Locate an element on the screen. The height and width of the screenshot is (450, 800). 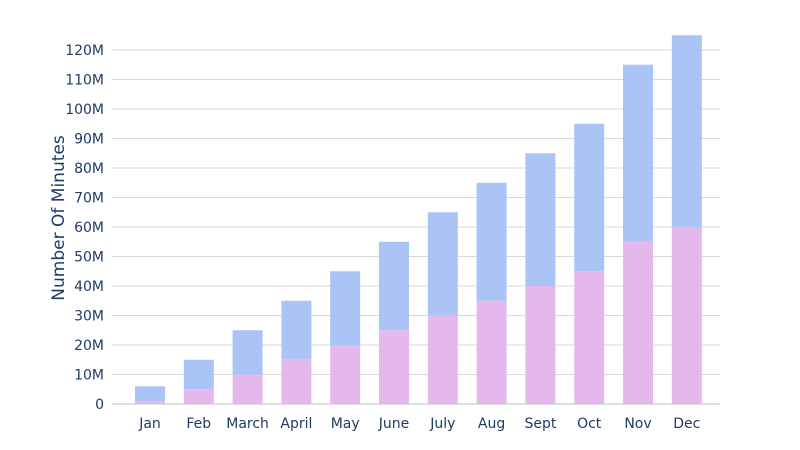
y-tick-label: 120M is located at coordinates (84, 51).